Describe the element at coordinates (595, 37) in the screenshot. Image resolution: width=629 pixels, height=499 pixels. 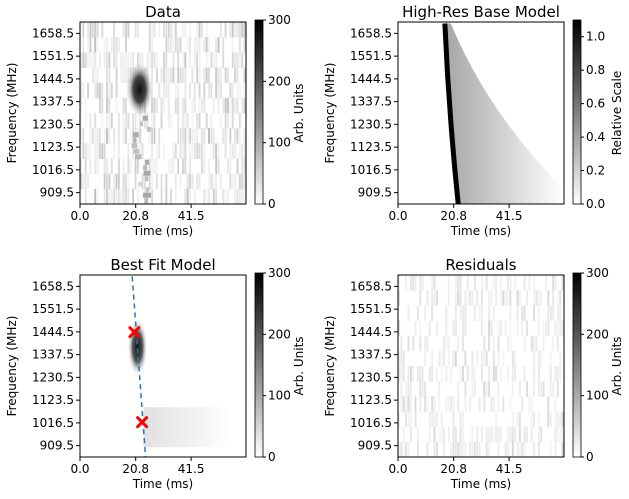
I see `colorbar-tick-label: 1.0` at that location.